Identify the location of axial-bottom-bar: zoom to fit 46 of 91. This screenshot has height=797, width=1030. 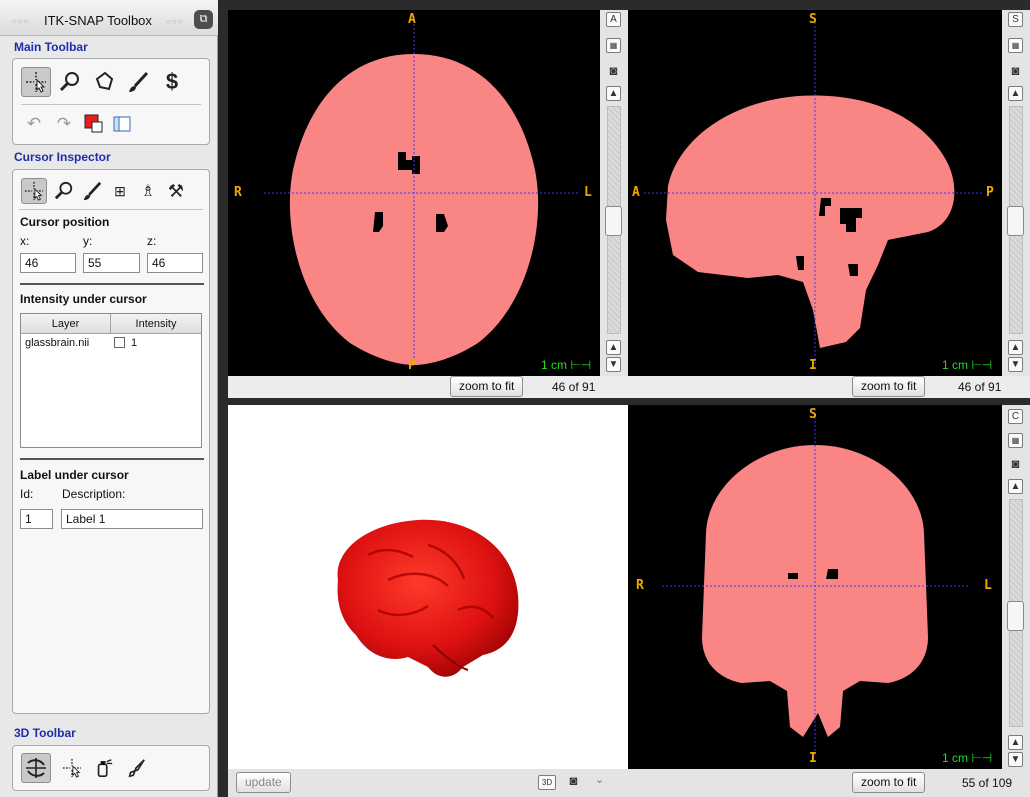
(428, 387).